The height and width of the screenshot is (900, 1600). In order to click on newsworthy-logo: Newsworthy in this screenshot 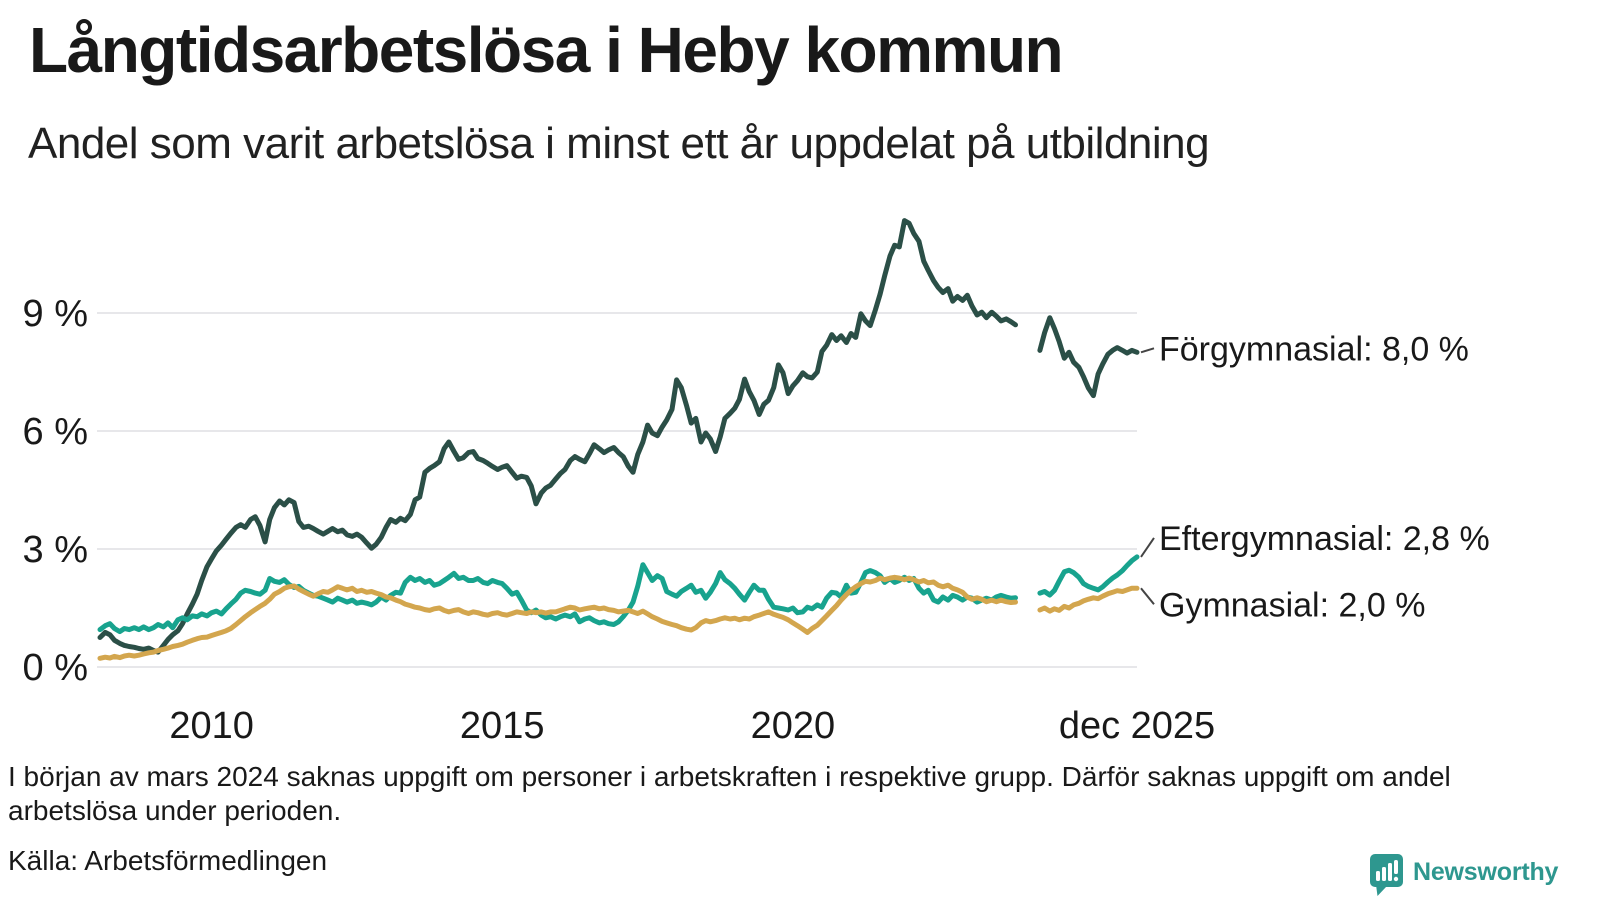, I will do `click(1464, 875)`.